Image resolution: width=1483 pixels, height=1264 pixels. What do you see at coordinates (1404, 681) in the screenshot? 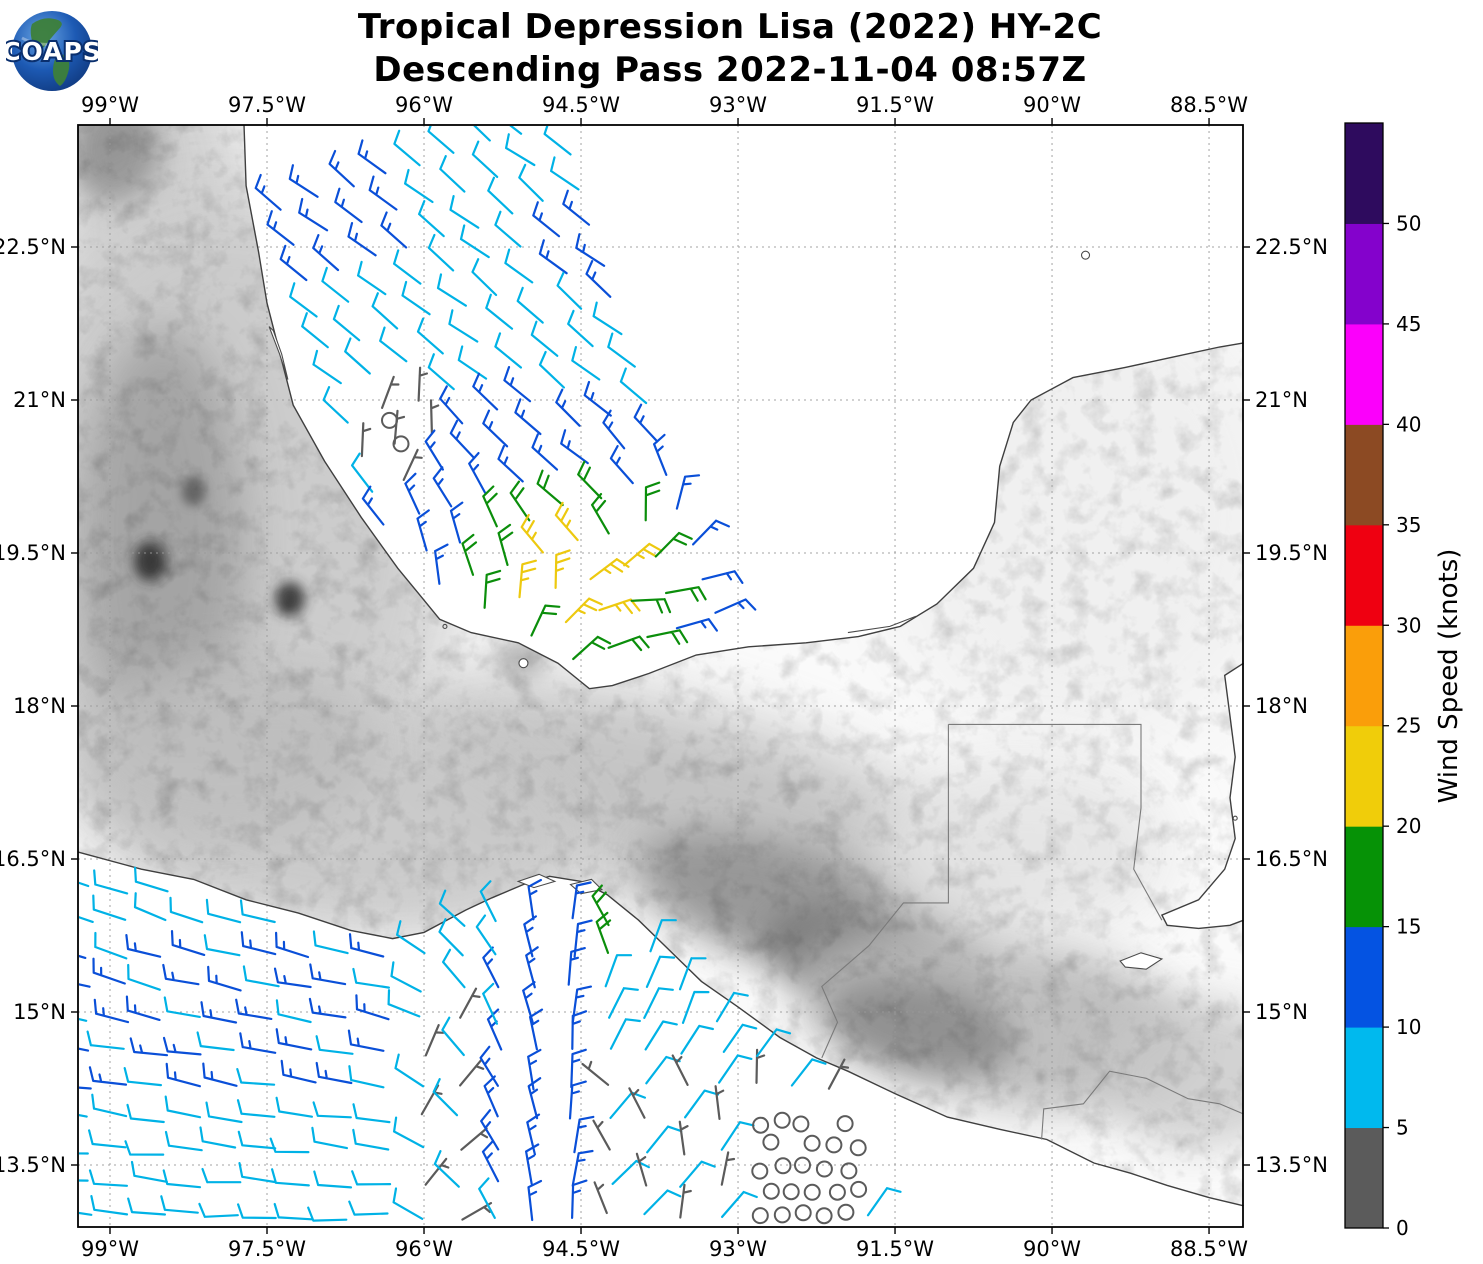
I see `colorbar: 0 5 10 15 20 25 30 35 40 45 50 Wind Speed (knots)` at bounding box center [1404, 681].